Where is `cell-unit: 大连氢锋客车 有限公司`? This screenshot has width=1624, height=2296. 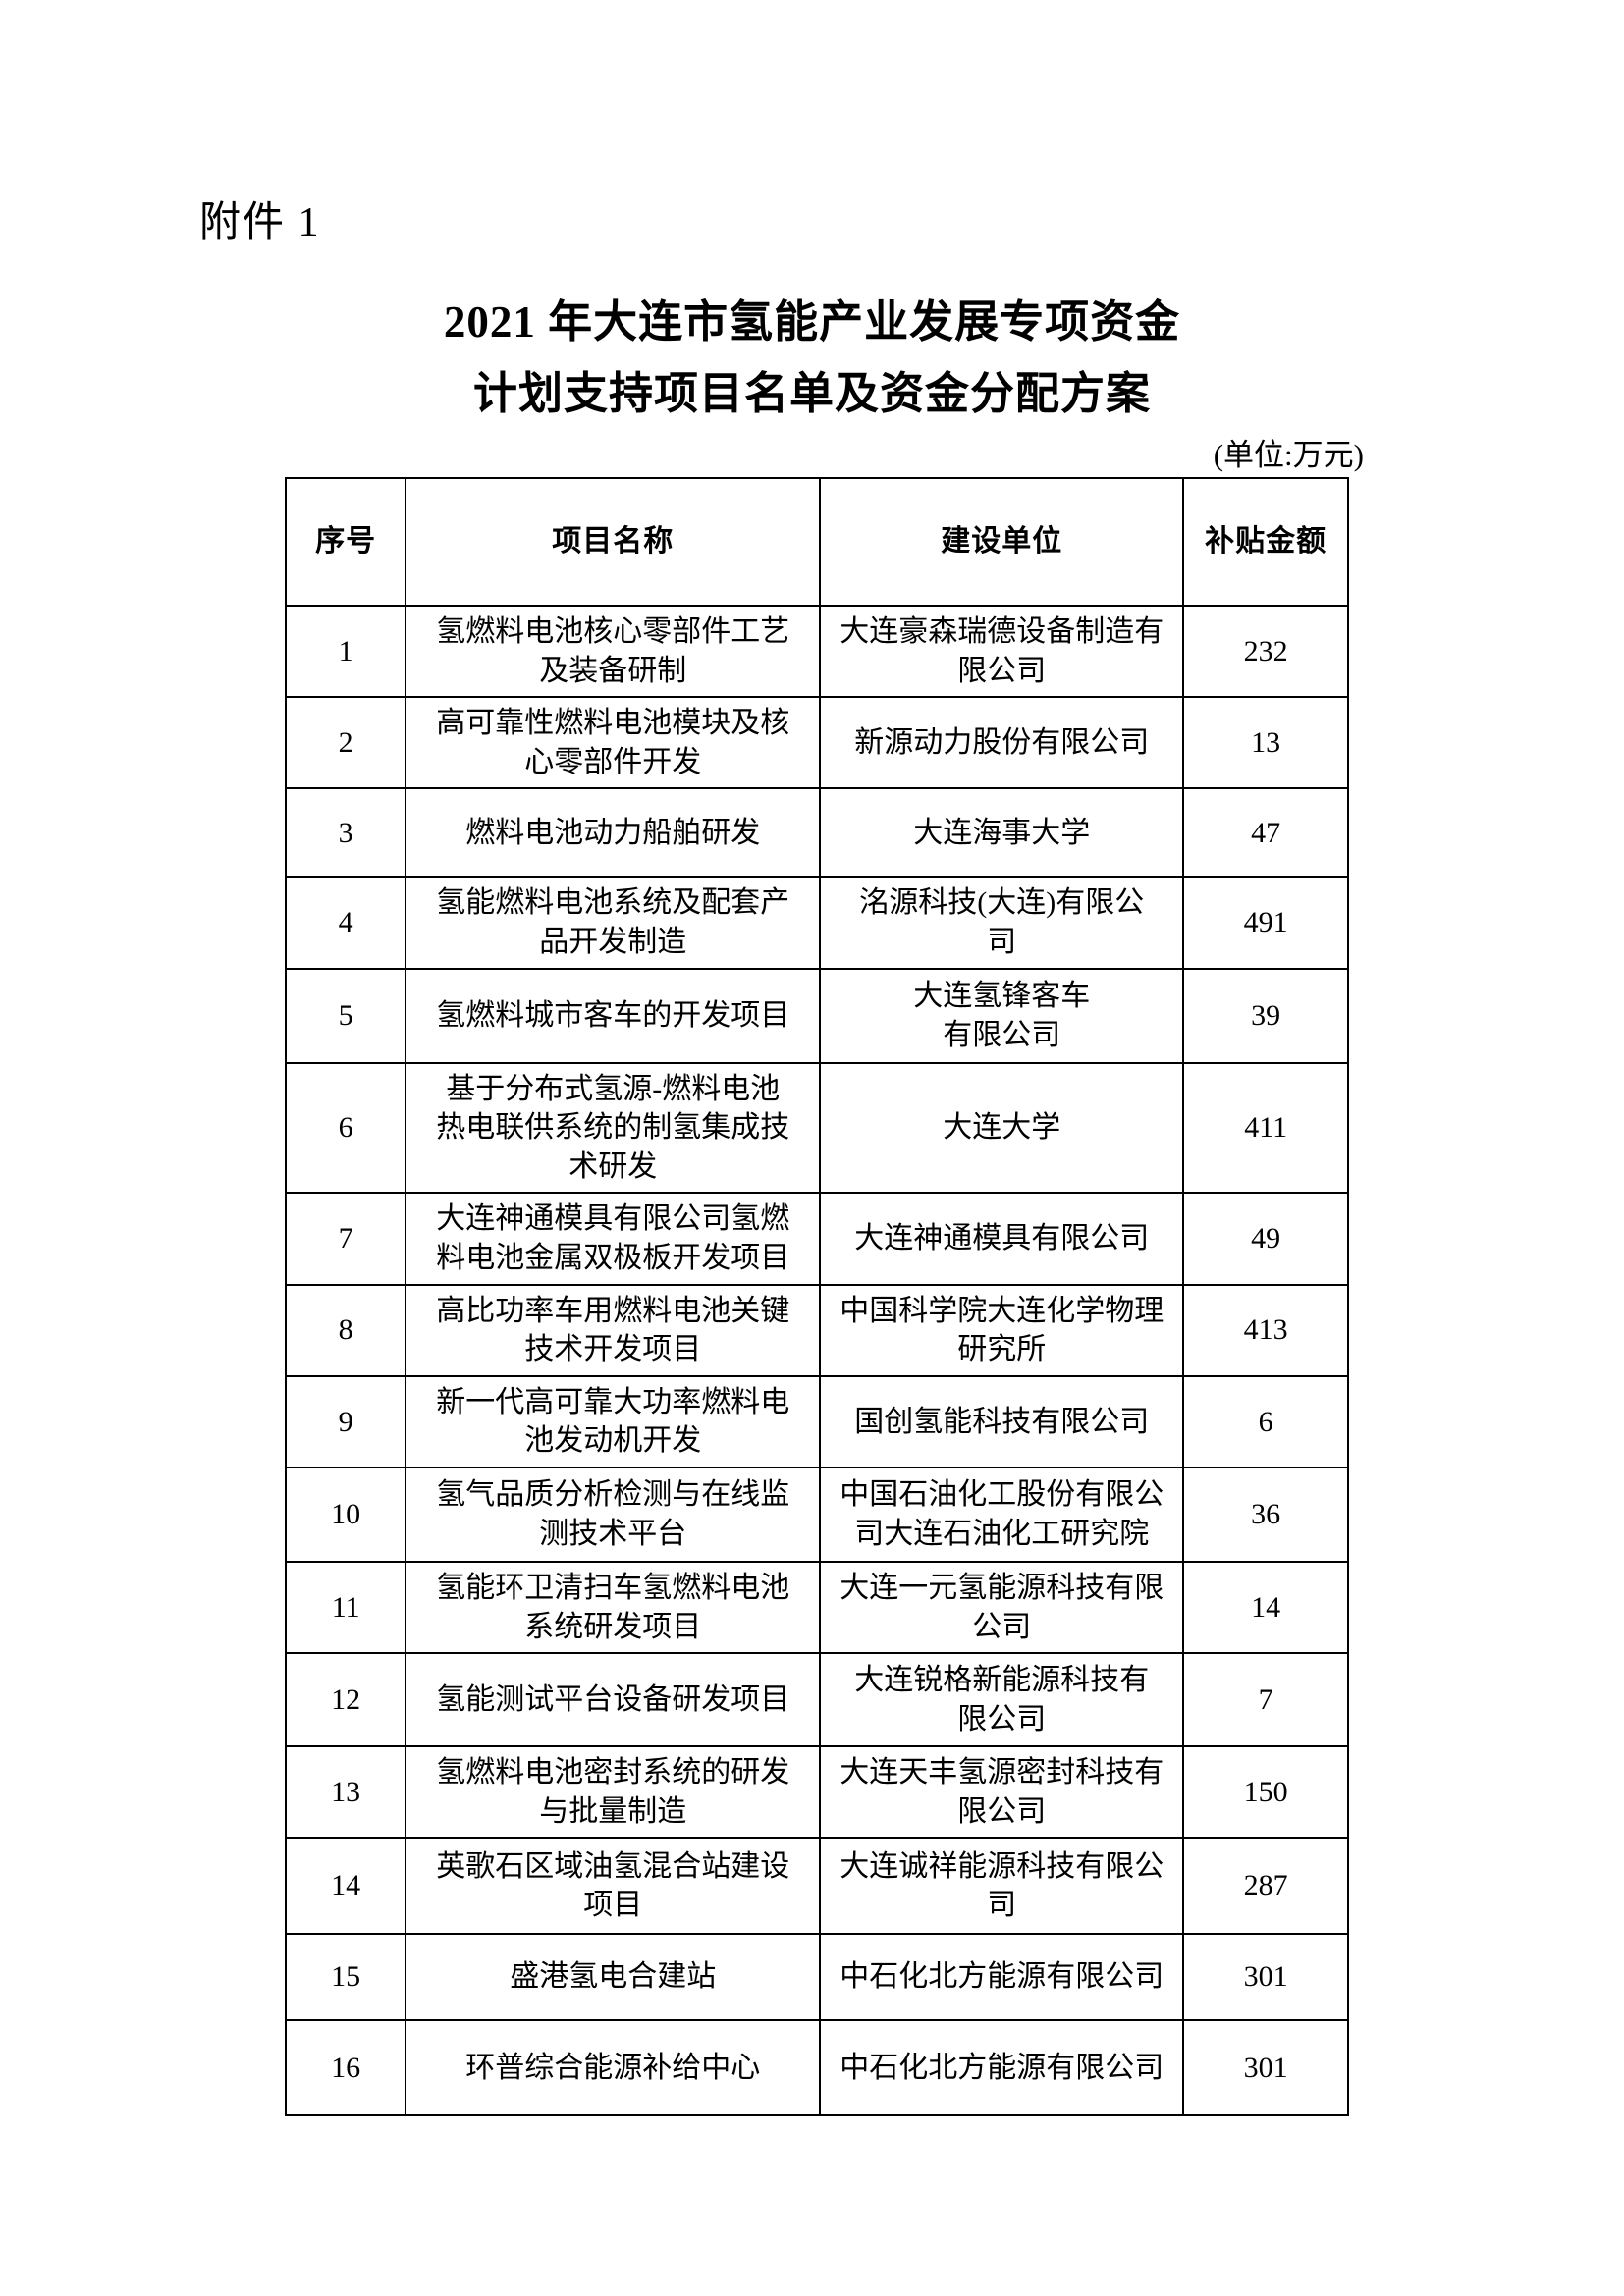 cell-unit: 大连氢锋客车 有限公司 is located at coordinates (1002, 1015).